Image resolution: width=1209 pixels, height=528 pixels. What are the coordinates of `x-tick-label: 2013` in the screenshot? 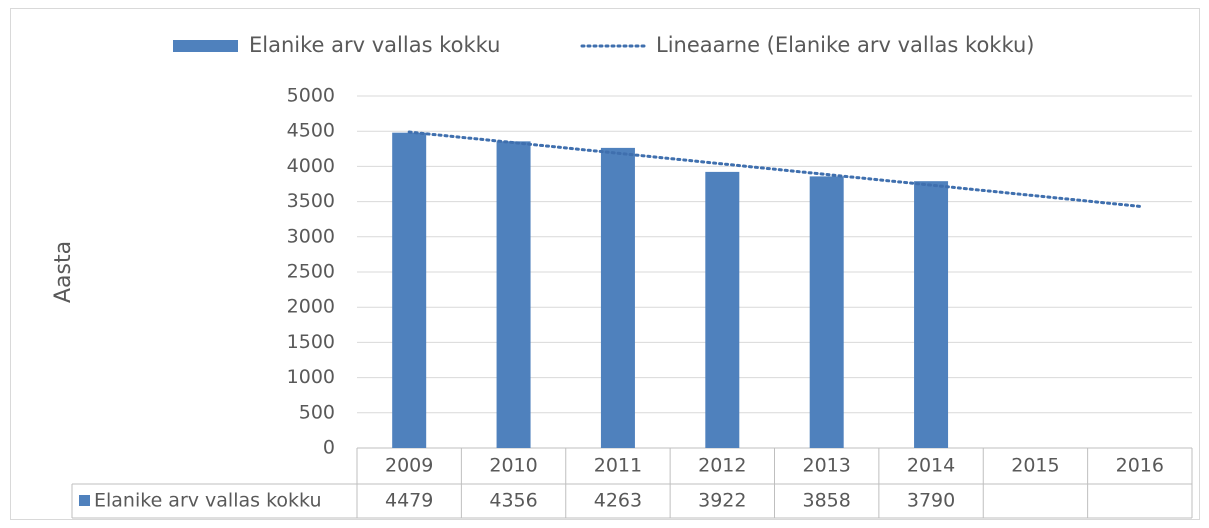 It's located at (827, 466).